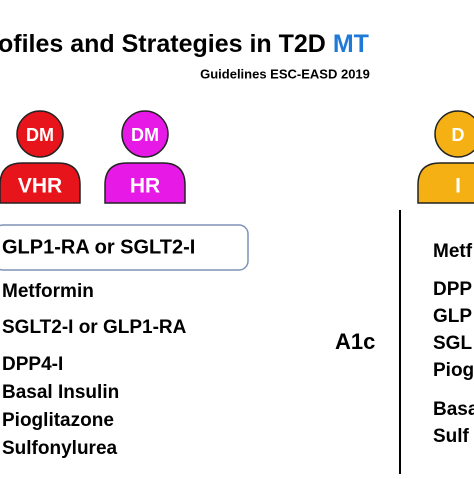 The height and width of the screenshot is (479, 474). Describe the element at coordinates (60, 392) in the screenshot. I see `left-option: Basal Insulin` at that location.